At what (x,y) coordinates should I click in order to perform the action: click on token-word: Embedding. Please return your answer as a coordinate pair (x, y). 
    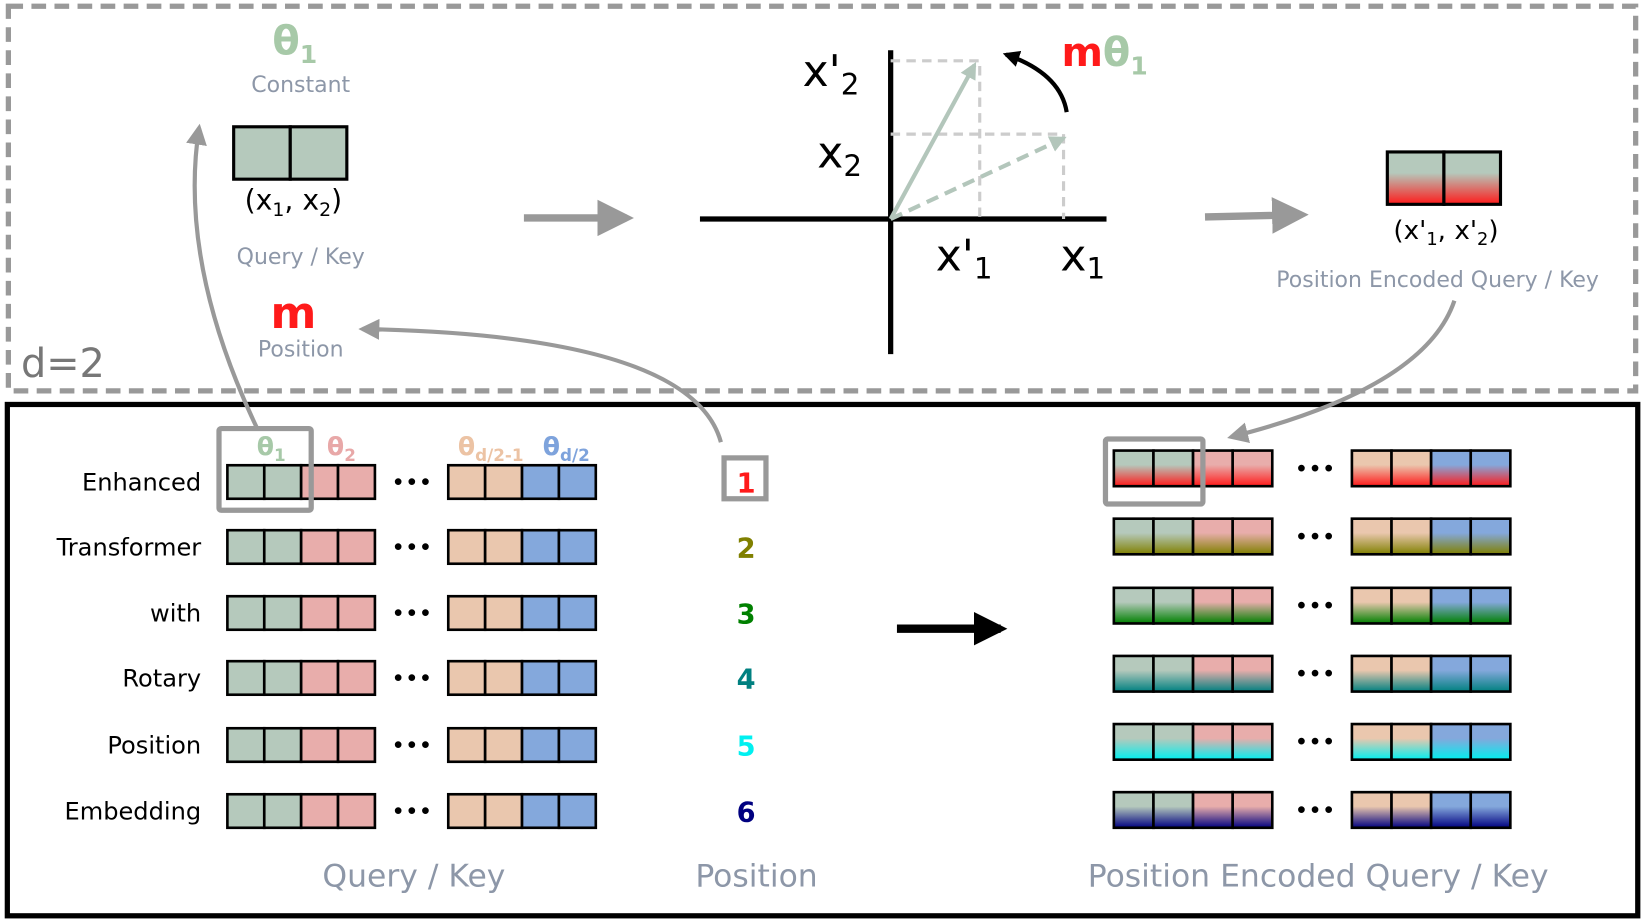
    Looking at the image, I should click on (133, 811).